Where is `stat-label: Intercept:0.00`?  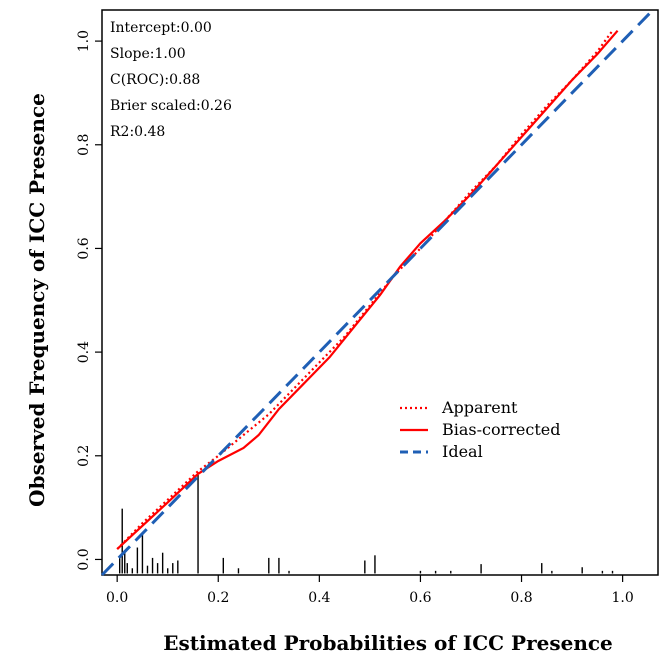
stat-label: Intercept:0.00 is located at coordinates (161, 28).